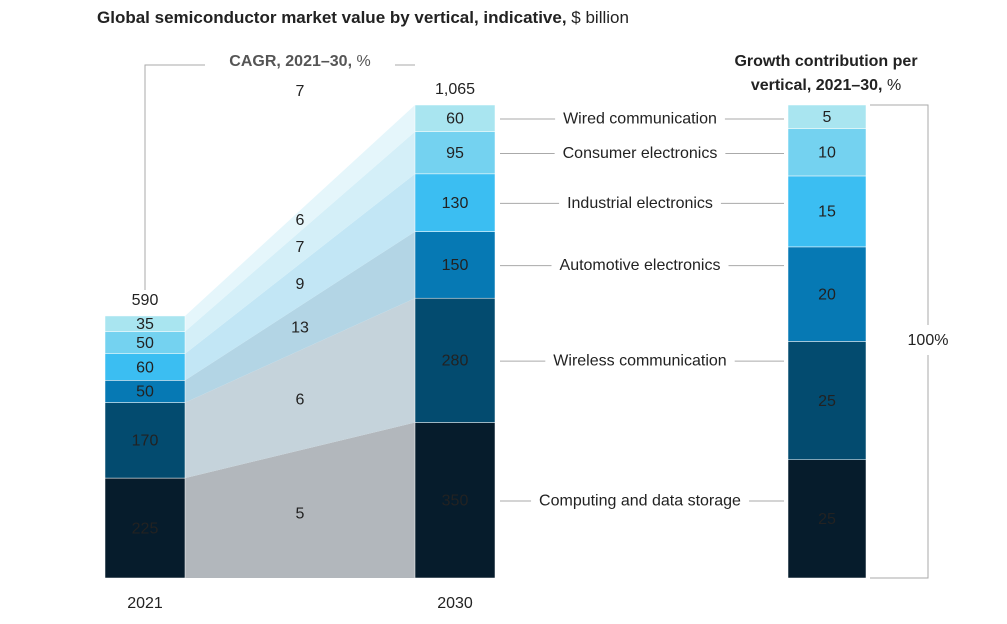 Image resolution: width=1007 pixels, height=624 pixels. What do you see at coordinates (145, 528) in the screenshot?
I see `value-label: 225` at bounding box center [145, 528].